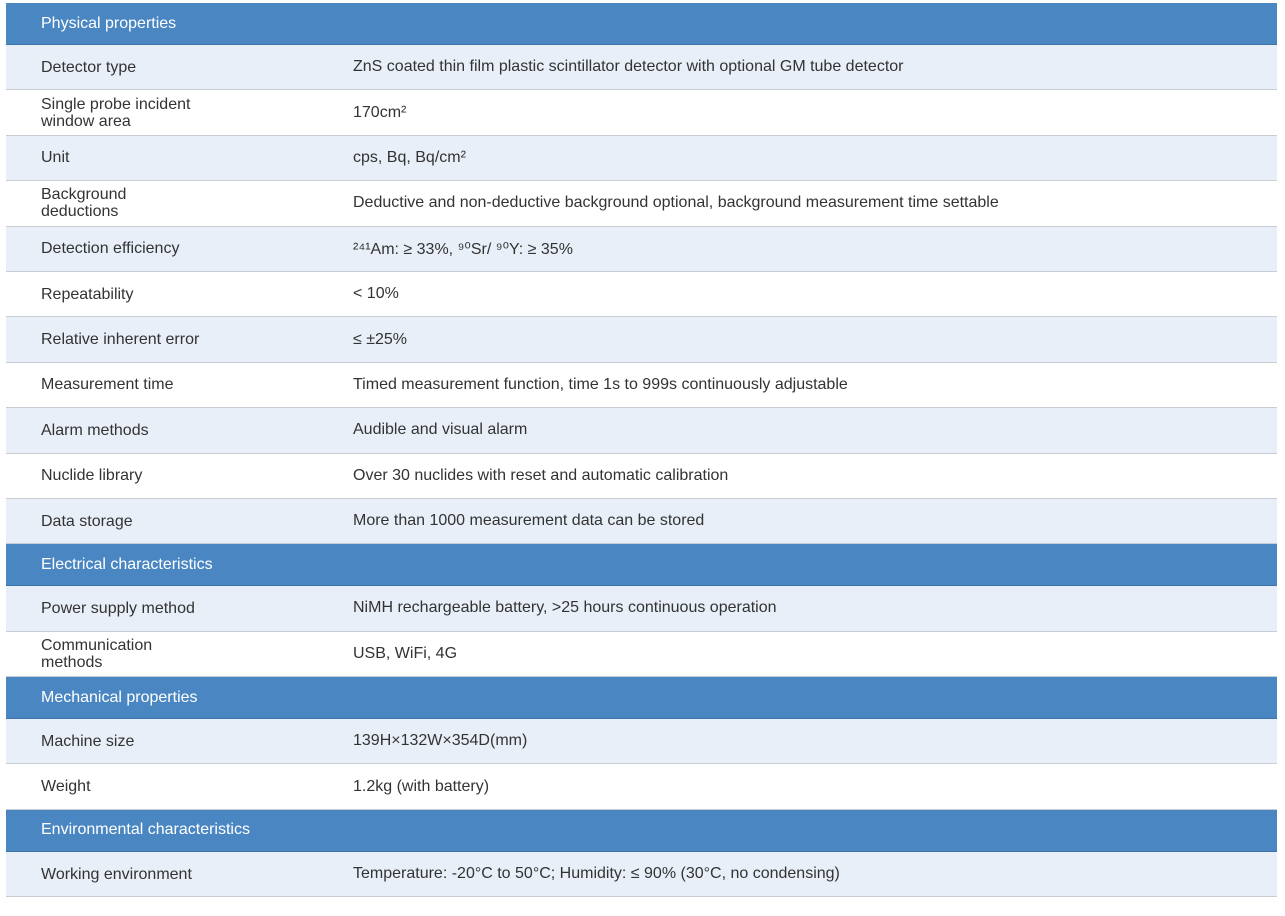  I want to click on spec-row: Alarm methods Audible and visual alarm, so click(641, 431).